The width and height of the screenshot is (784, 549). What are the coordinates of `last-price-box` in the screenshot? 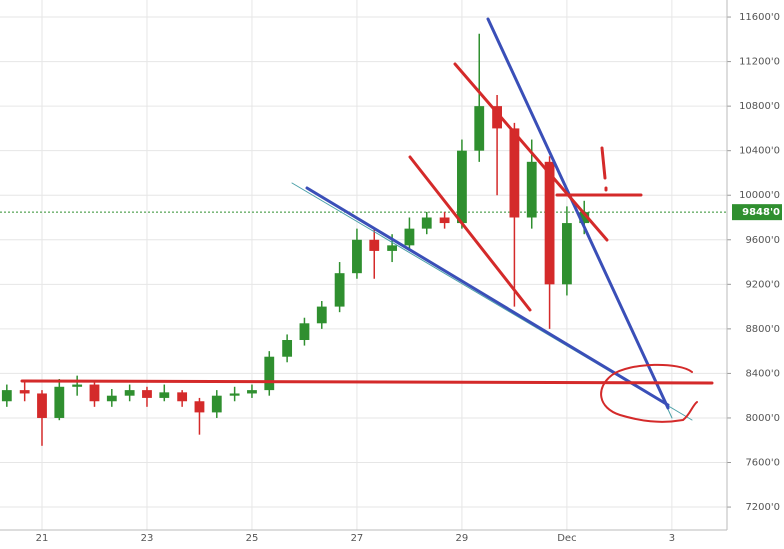 It's located at (757, 212).